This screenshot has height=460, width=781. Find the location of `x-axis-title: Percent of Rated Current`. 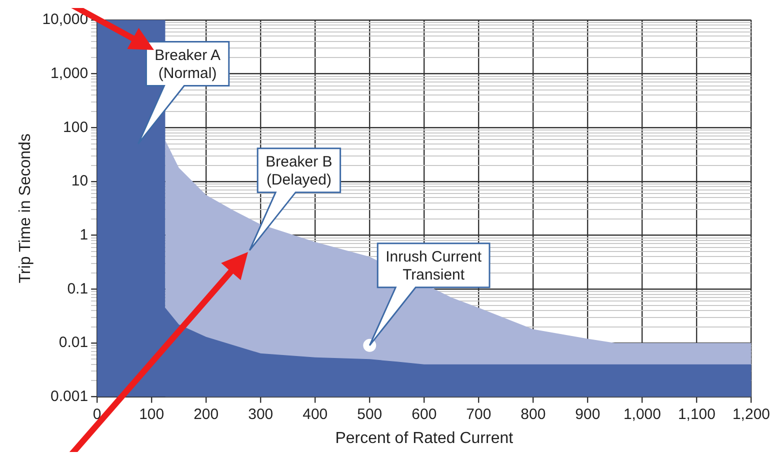

x-axis-title: Percent of Rated Current is located at coordinates (424, 438).